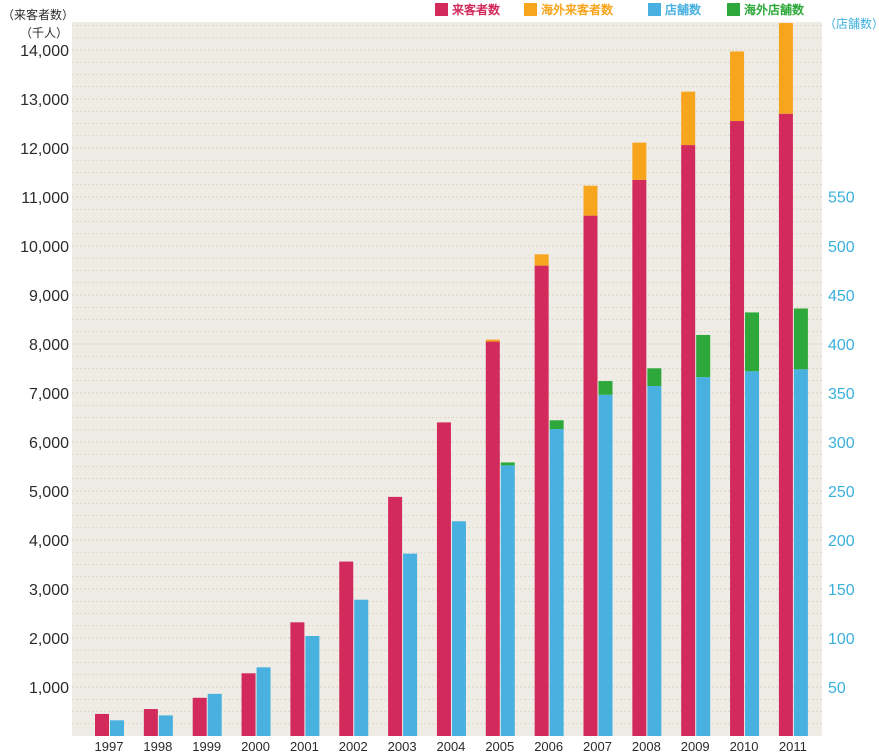 This screenshot has width=879, height=754. What do you see at coordinates (297, 679) in the screenshot?
I see `bar-visitors-2001` at bounding box center [297, 679].